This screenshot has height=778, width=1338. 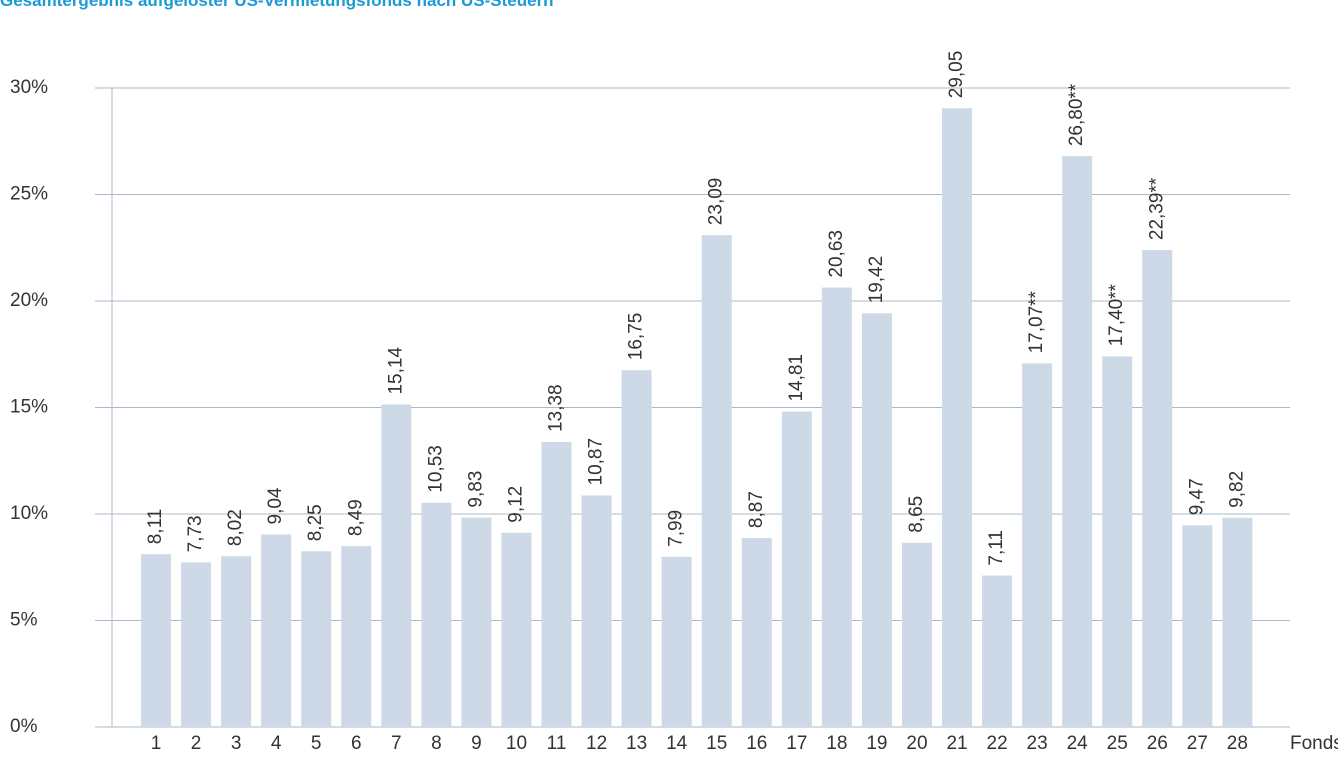 What do you see at coordinates (1037, 743) in the screenshot?
I see `x-tick-label: 23` at bounding box center [1037, 743].